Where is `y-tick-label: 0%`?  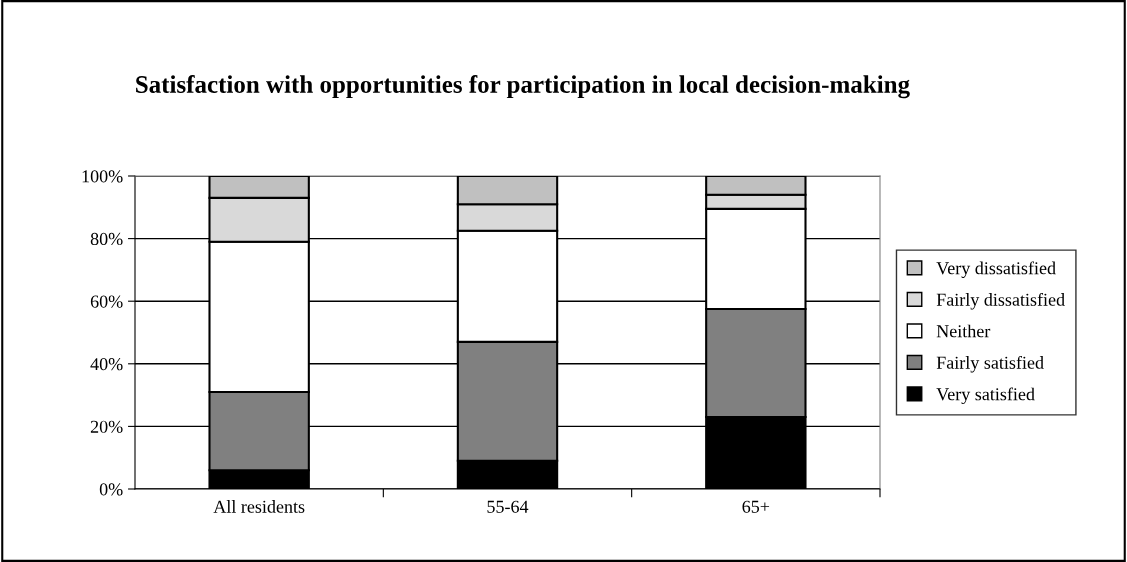 y-tick-label: 0% is located at coordinates (111, 489).